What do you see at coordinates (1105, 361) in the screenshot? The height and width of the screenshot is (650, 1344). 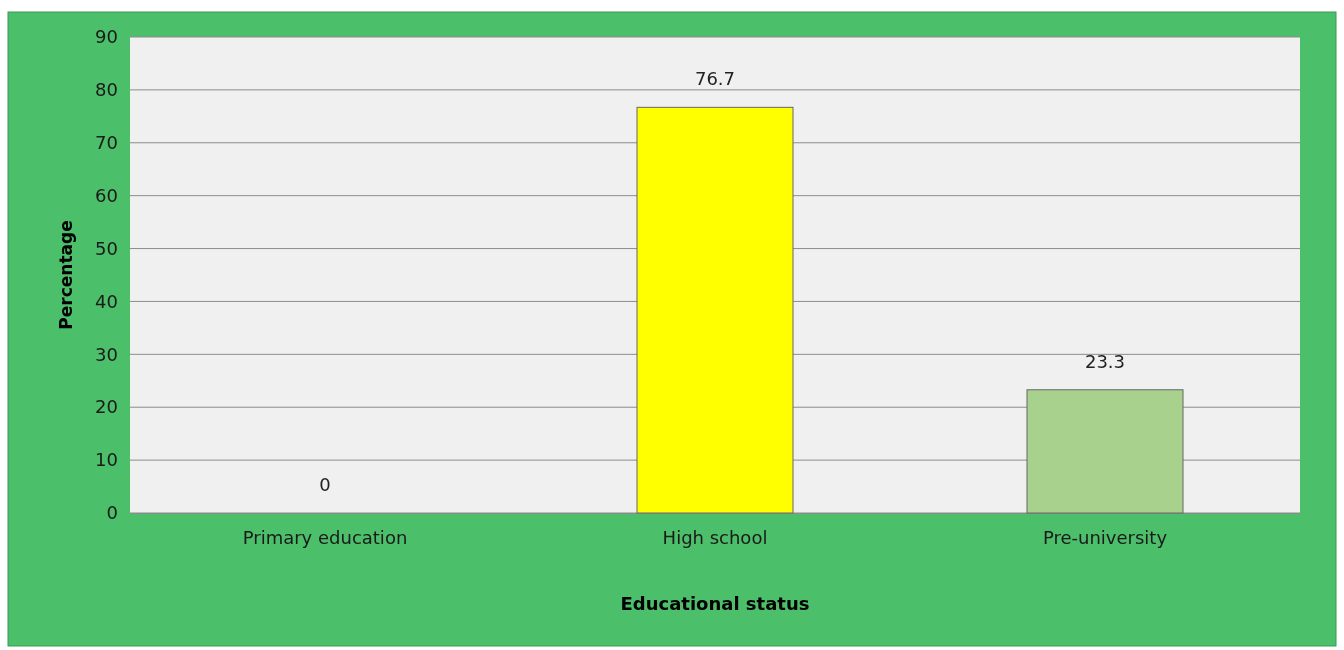 I see `data-label: 23.3` at bounding box center [1105, 361].